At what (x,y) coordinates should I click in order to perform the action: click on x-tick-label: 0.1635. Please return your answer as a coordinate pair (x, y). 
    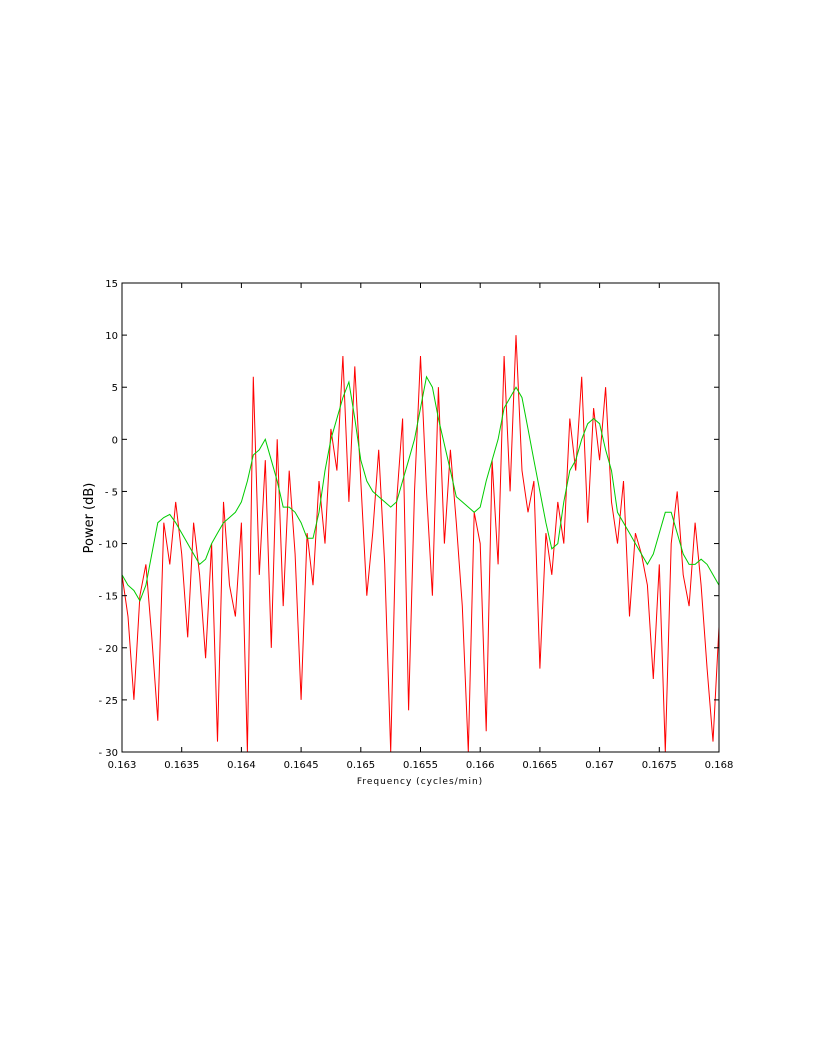
    Looking at the image, I should click on (181, 765).